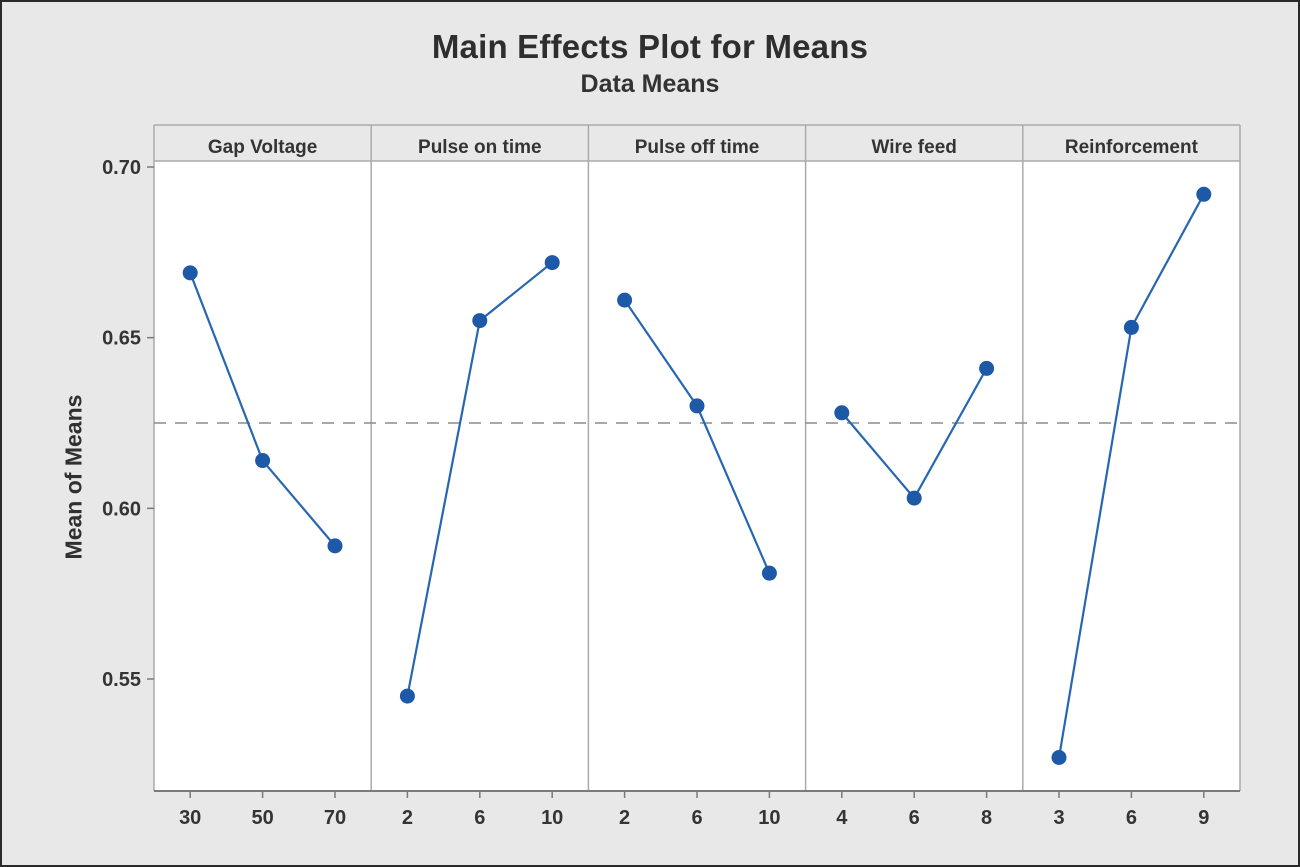 This screenshot has height=867, width=1300. I want to click on x-tick-label: 70, so click(335, 818).